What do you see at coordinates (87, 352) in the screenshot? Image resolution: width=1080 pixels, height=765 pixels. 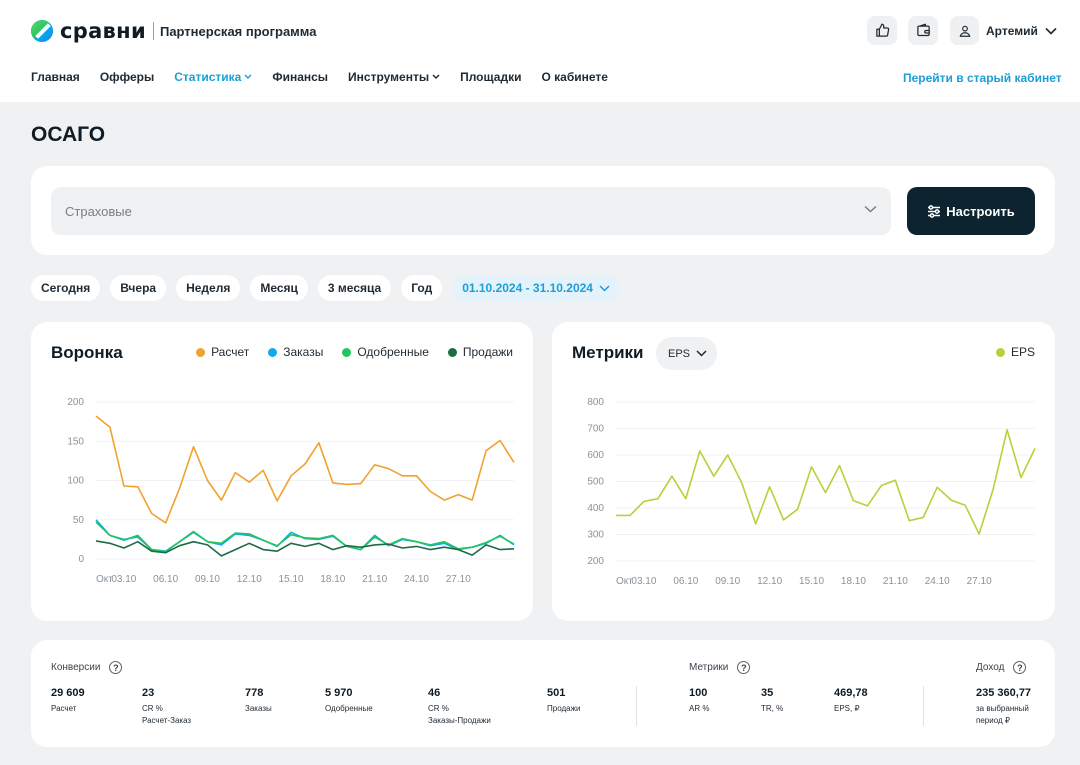 I see `funnel-title: Воронка` at bounding box center [87, 352].